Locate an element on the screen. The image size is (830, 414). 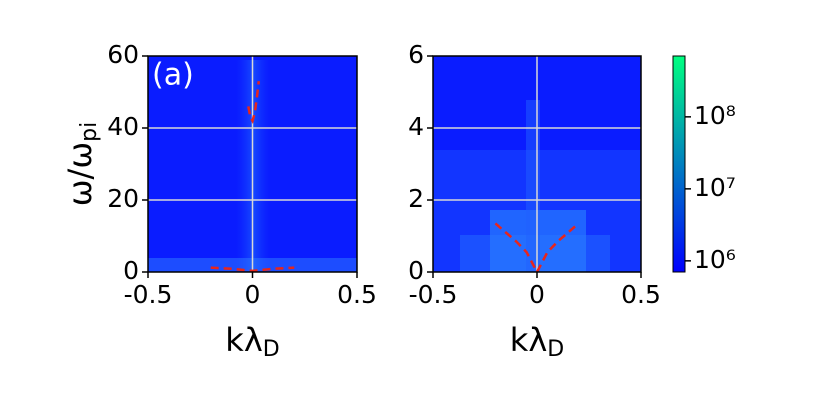
y-axis-label-text: ω/ω is located at coordinates (80, 174).